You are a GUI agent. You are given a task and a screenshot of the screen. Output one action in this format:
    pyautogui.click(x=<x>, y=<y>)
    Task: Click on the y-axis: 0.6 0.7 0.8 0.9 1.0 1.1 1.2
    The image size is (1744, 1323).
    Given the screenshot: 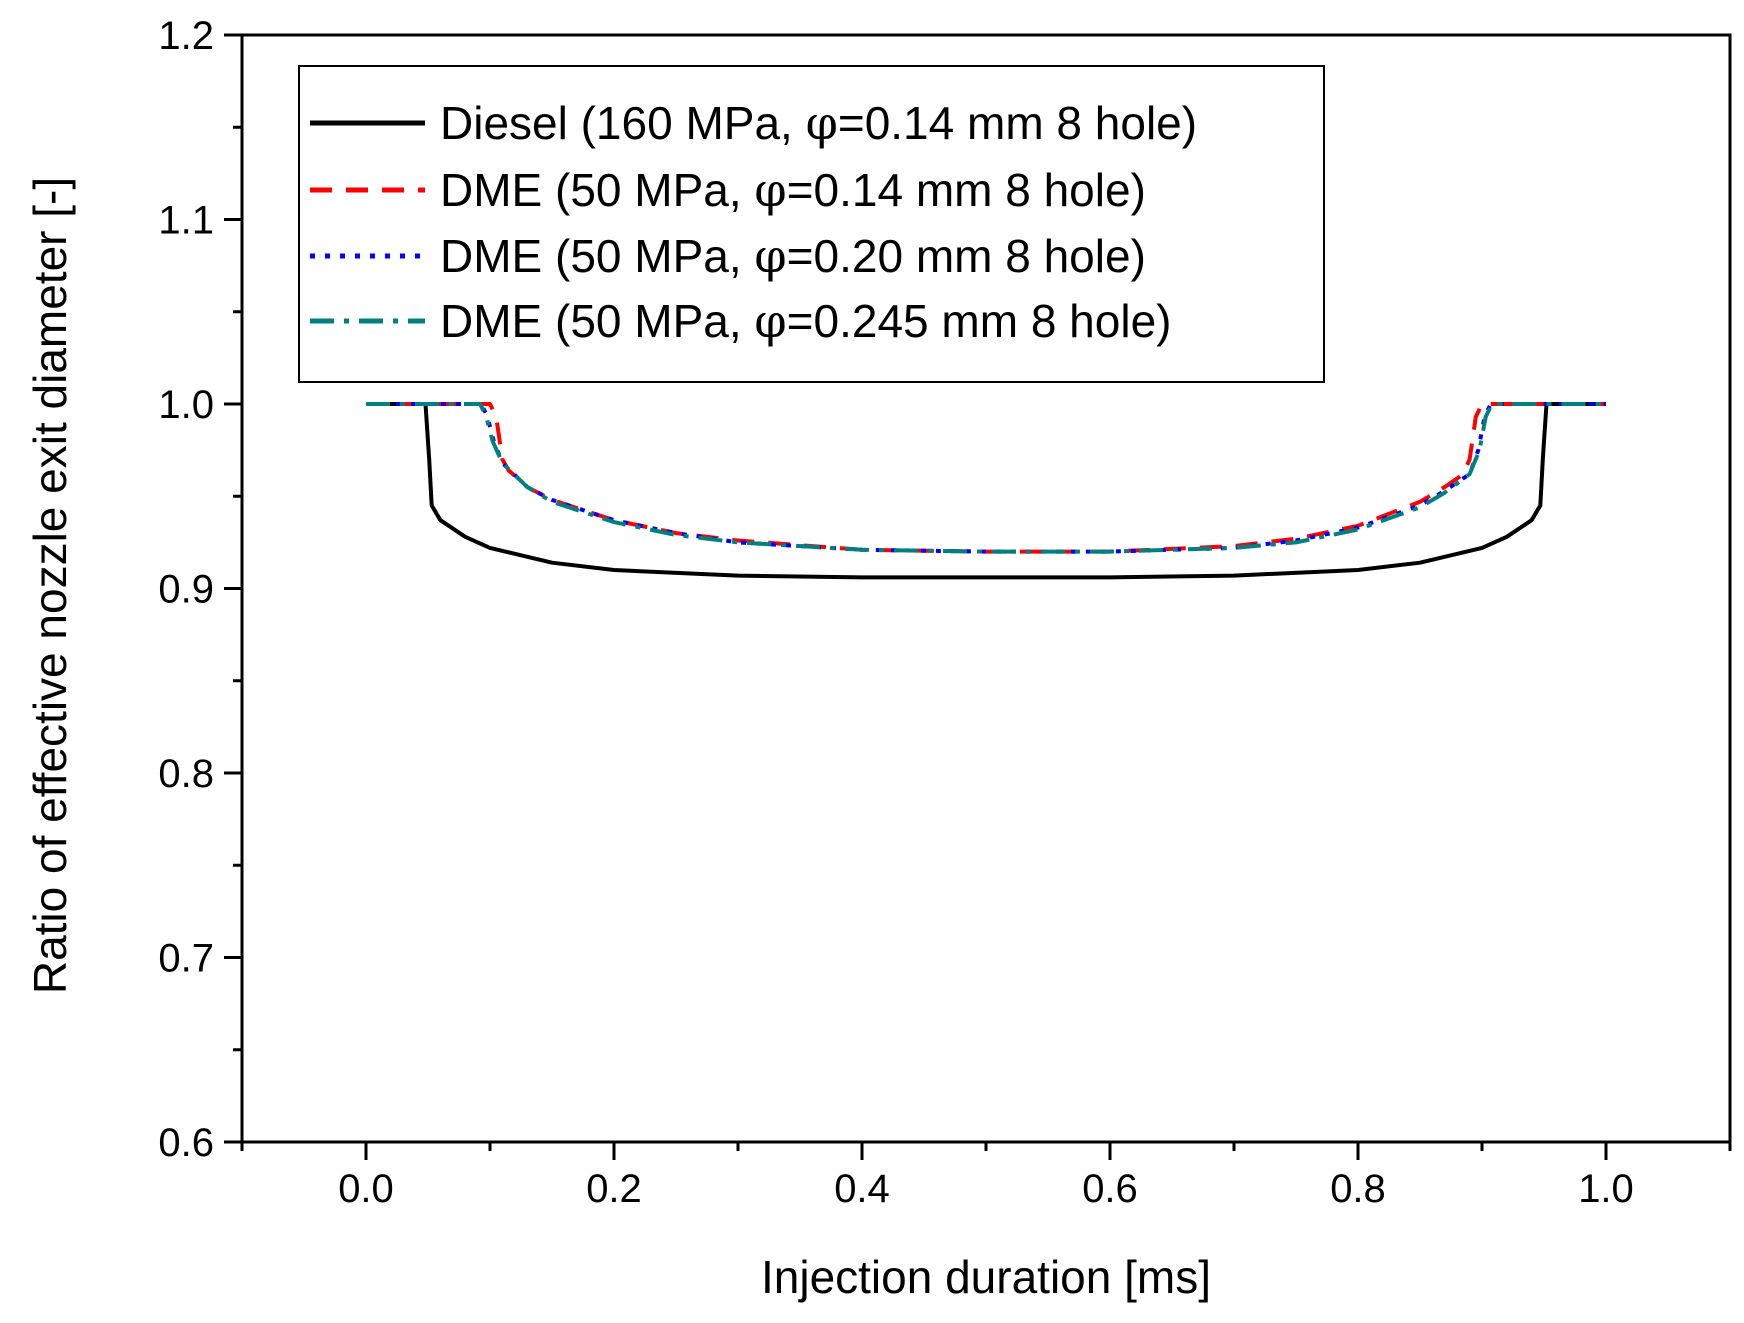 What is the action you would take?
    pyautogui.click(x=200, y=589)
    